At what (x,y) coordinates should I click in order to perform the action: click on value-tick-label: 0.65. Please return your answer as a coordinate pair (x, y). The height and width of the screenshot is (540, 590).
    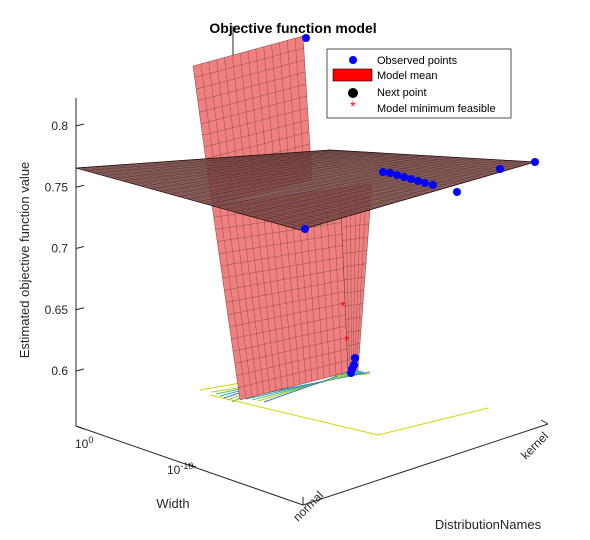
    Looking at the image, I should click on (57, 310).